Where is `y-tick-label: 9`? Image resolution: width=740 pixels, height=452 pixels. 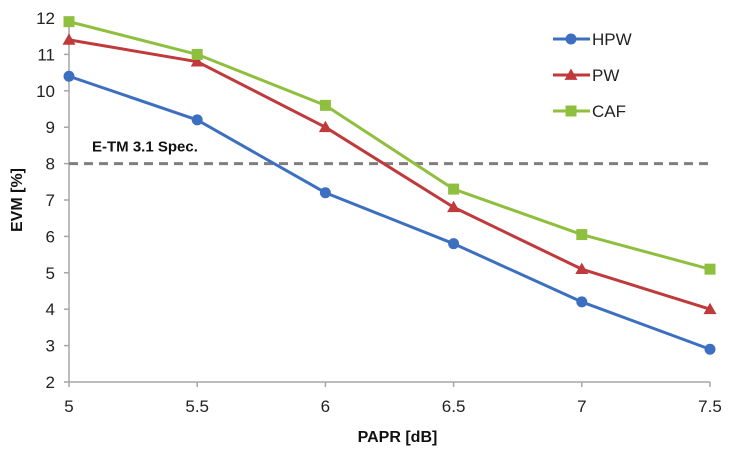
y-tick-label: 9 is located at coordinates (50, 127).